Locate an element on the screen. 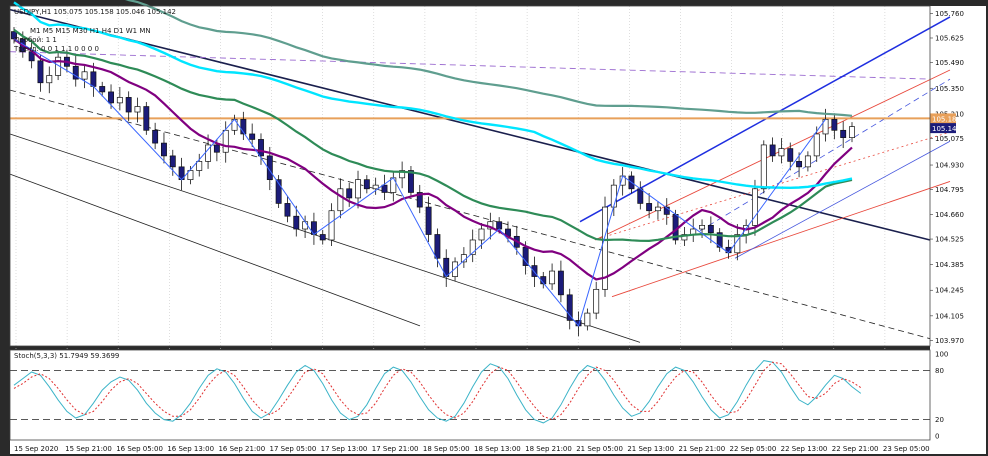  price-tick-label: 104.660 is located at coordinates (949, 215).